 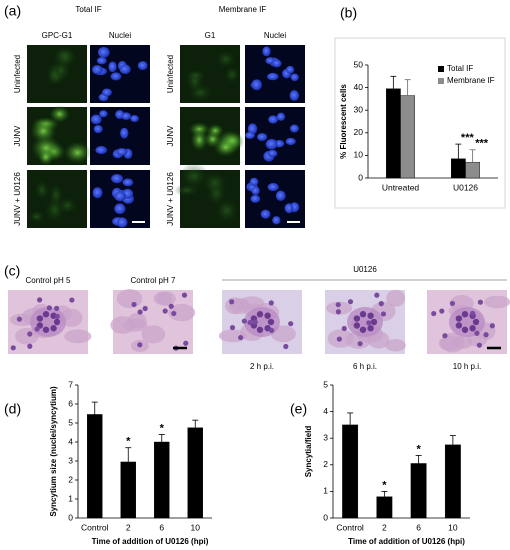 I want to click on y-tick-label: 50, so click(x=359, y=64).